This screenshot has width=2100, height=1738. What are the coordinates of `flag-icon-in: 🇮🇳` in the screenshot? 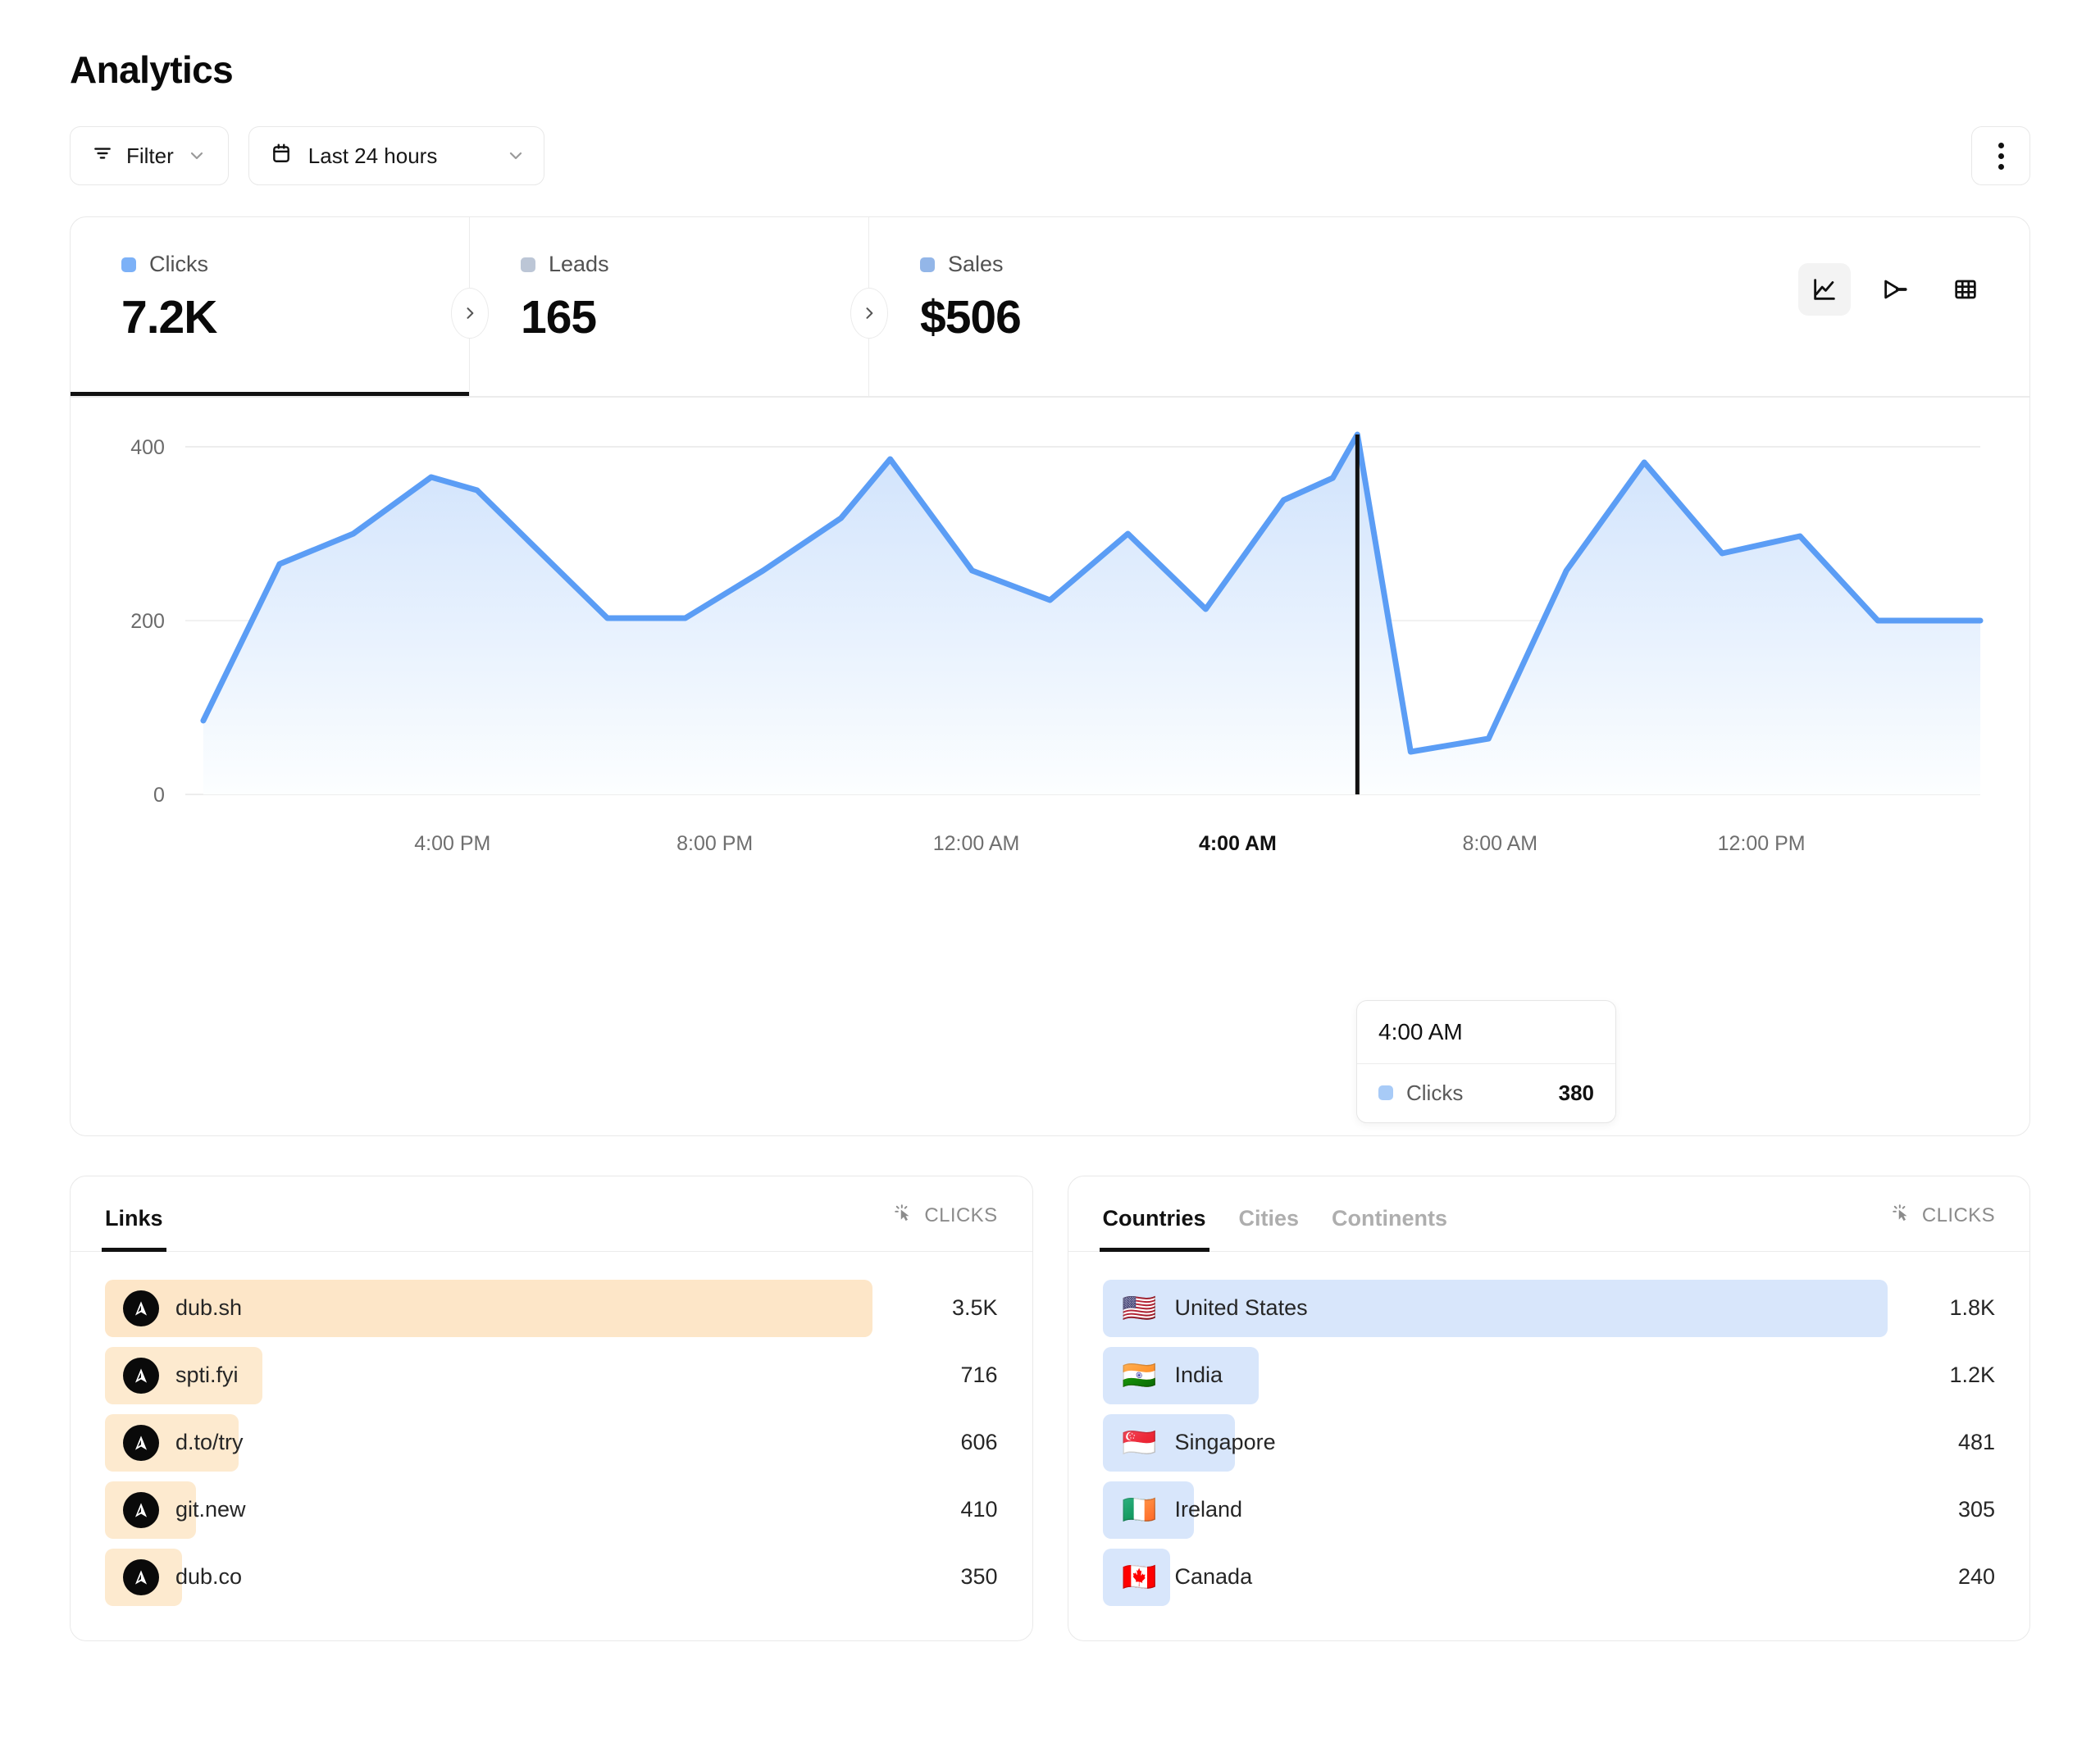 It's located at (1139, 1375).